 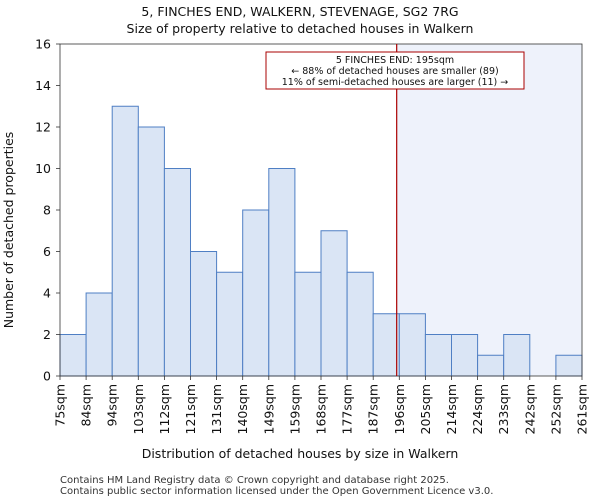 What do you see at coordinates (47, 376) in the screenshot?
I see `y-tick-label: 0` at bounding box center [47, 376].